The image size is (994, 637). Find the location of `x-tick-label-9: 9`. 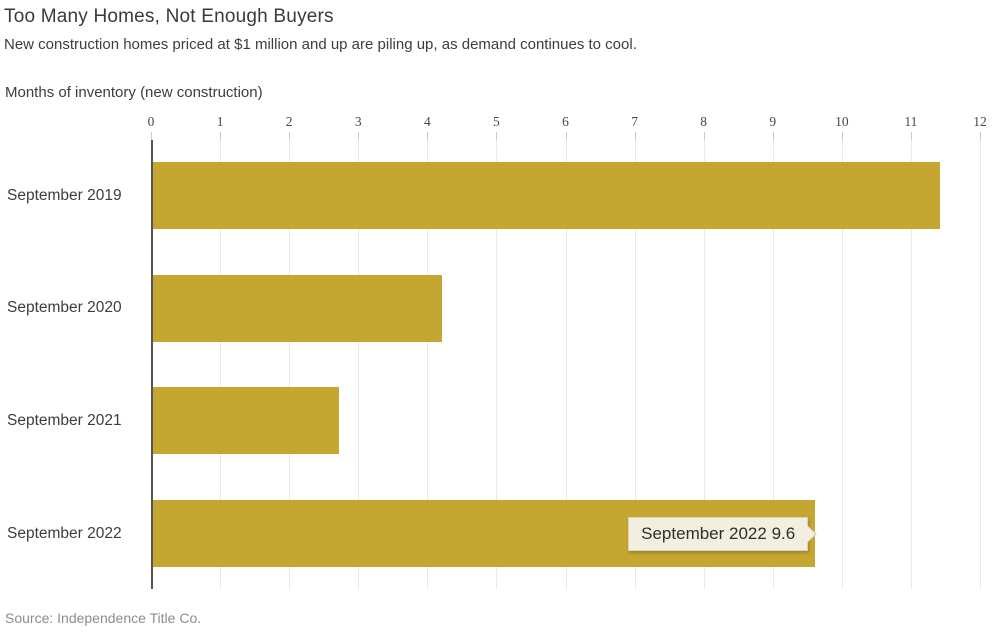

x-tick-label-9: 9 is located at coordinates (773, 121).